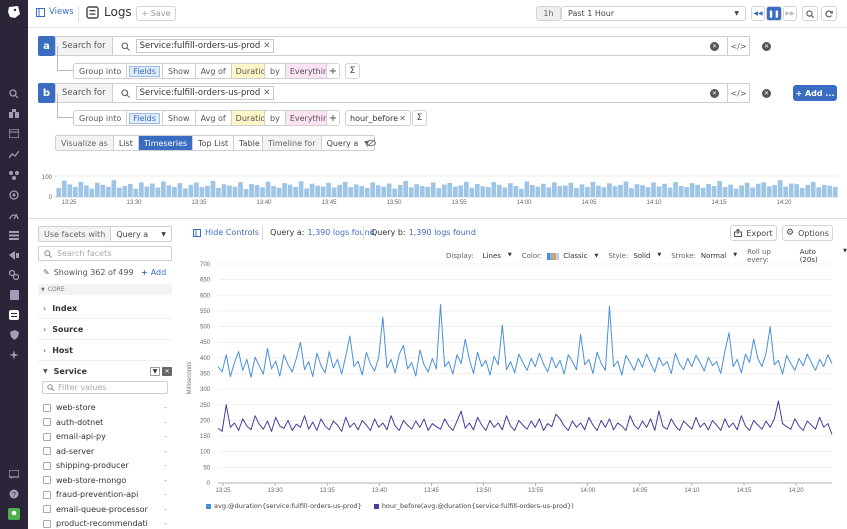 The image size is (847, 529). I want to click on time-shortcut: 1h, so click(548, 13).